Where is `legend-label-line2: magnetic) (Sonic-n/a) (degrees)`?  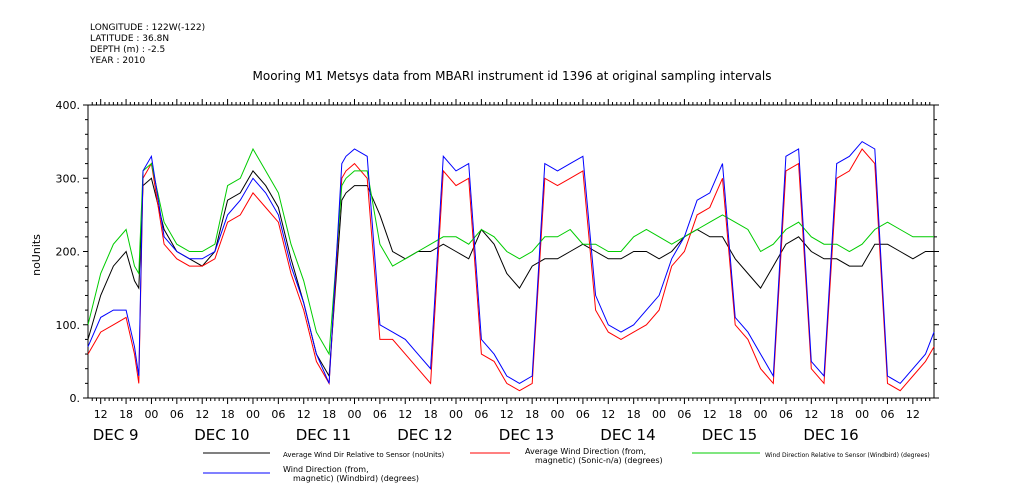 legend-label-line2: magnetic) (Sonic-n/a) (degrees) is located at coordinates (599, 460).